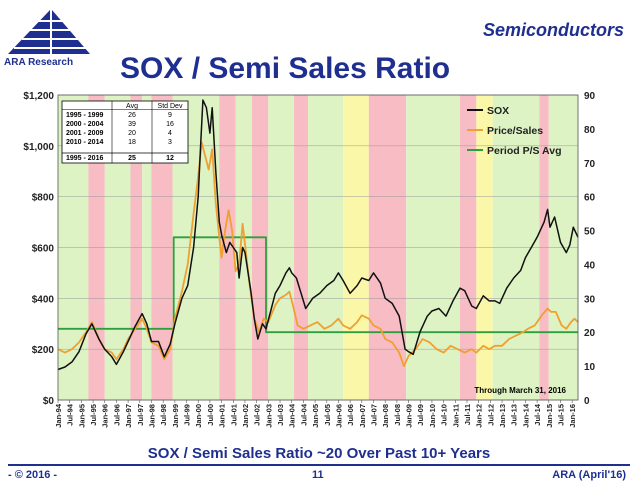  Describe the element at coordinates (187, 415) in the screenshot. I see `x-tick-label: Jul-99` at that location.